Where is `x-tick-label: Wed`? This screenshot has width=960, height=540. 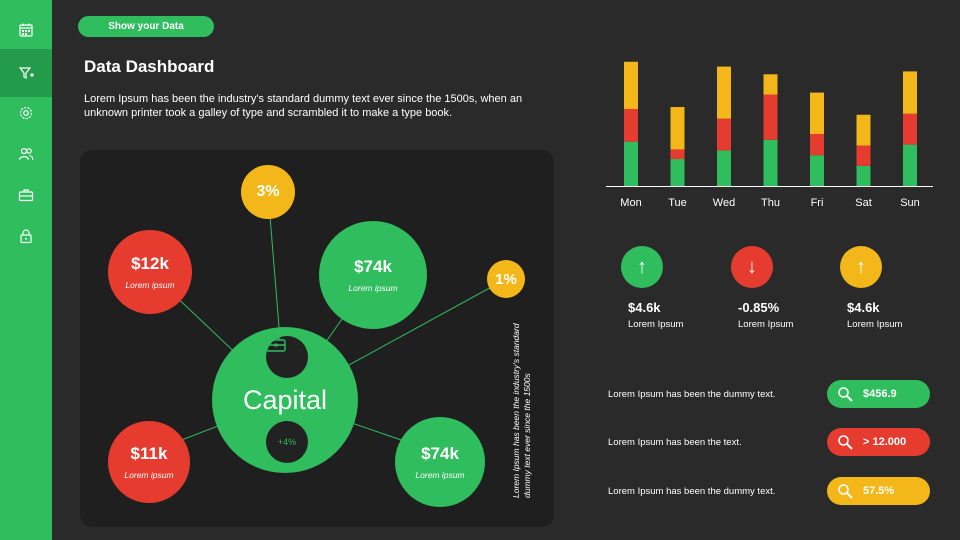
x-tick-label: Wed is located at coordinates (724, 203).